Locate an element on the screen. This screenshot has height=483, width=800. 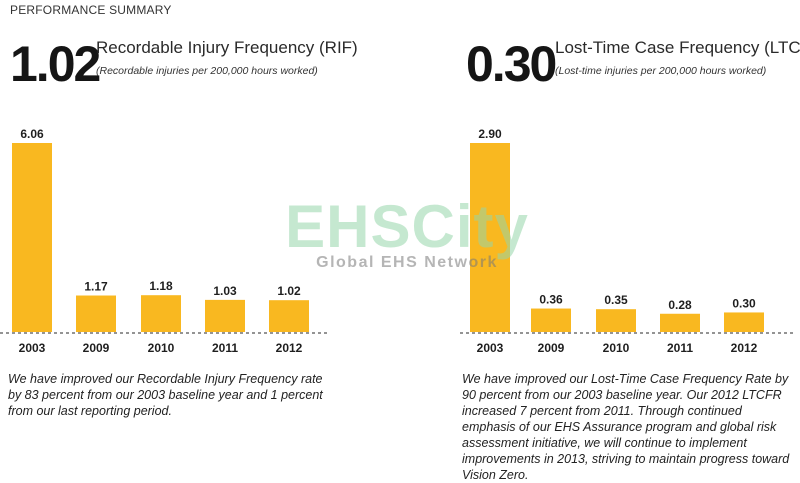
rif-value-label-2003: 6.06 is located at coordinates (32, 134).